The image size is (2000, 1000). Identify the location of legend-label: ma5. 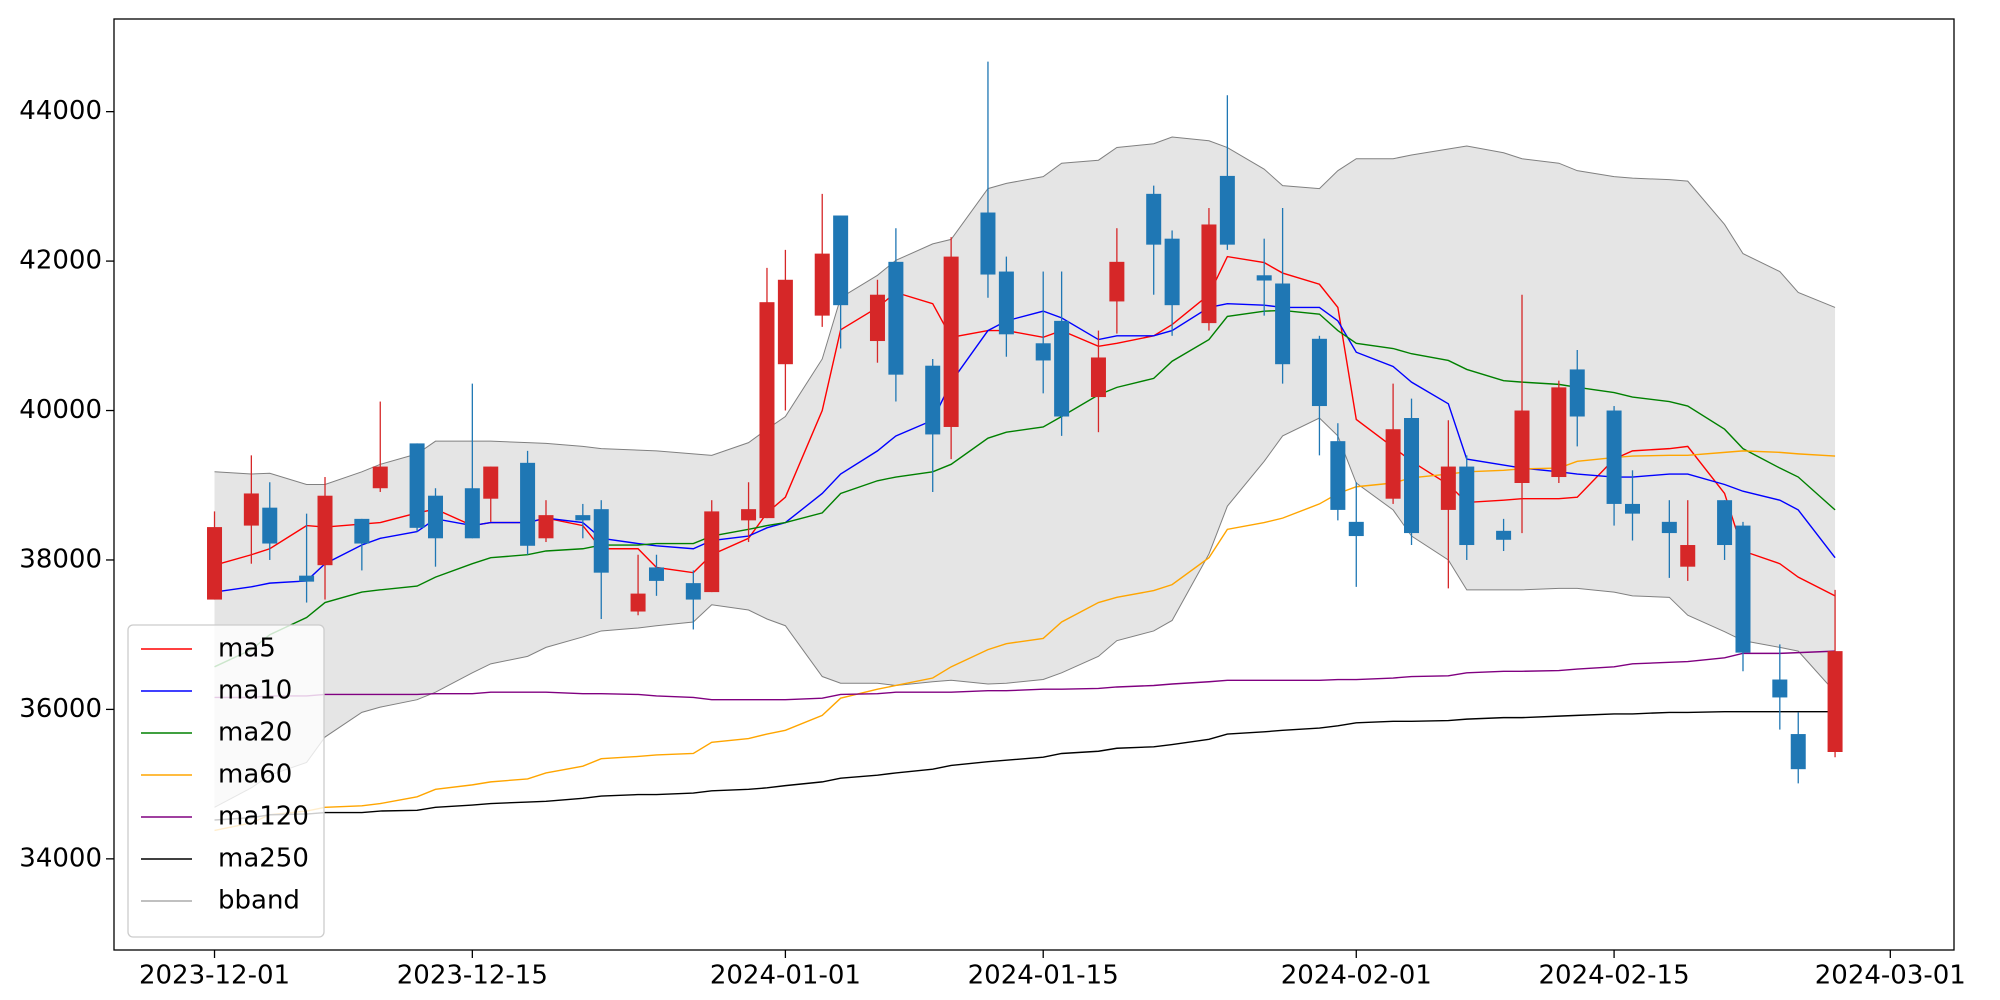
(247, 649).